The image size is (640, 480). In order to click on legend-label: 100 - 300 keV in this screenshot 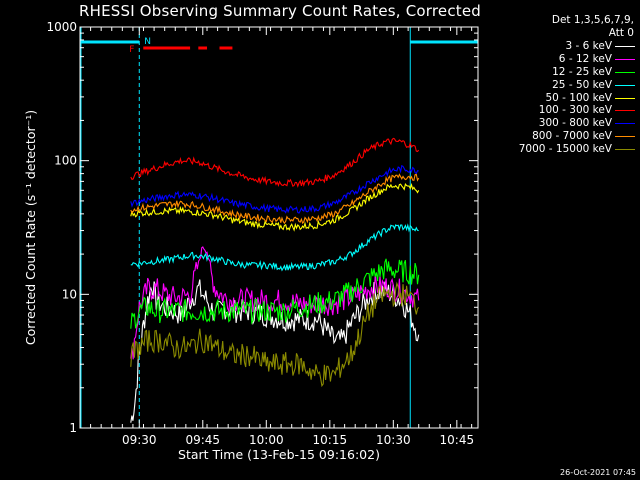, I will do `click(575, 110)`.